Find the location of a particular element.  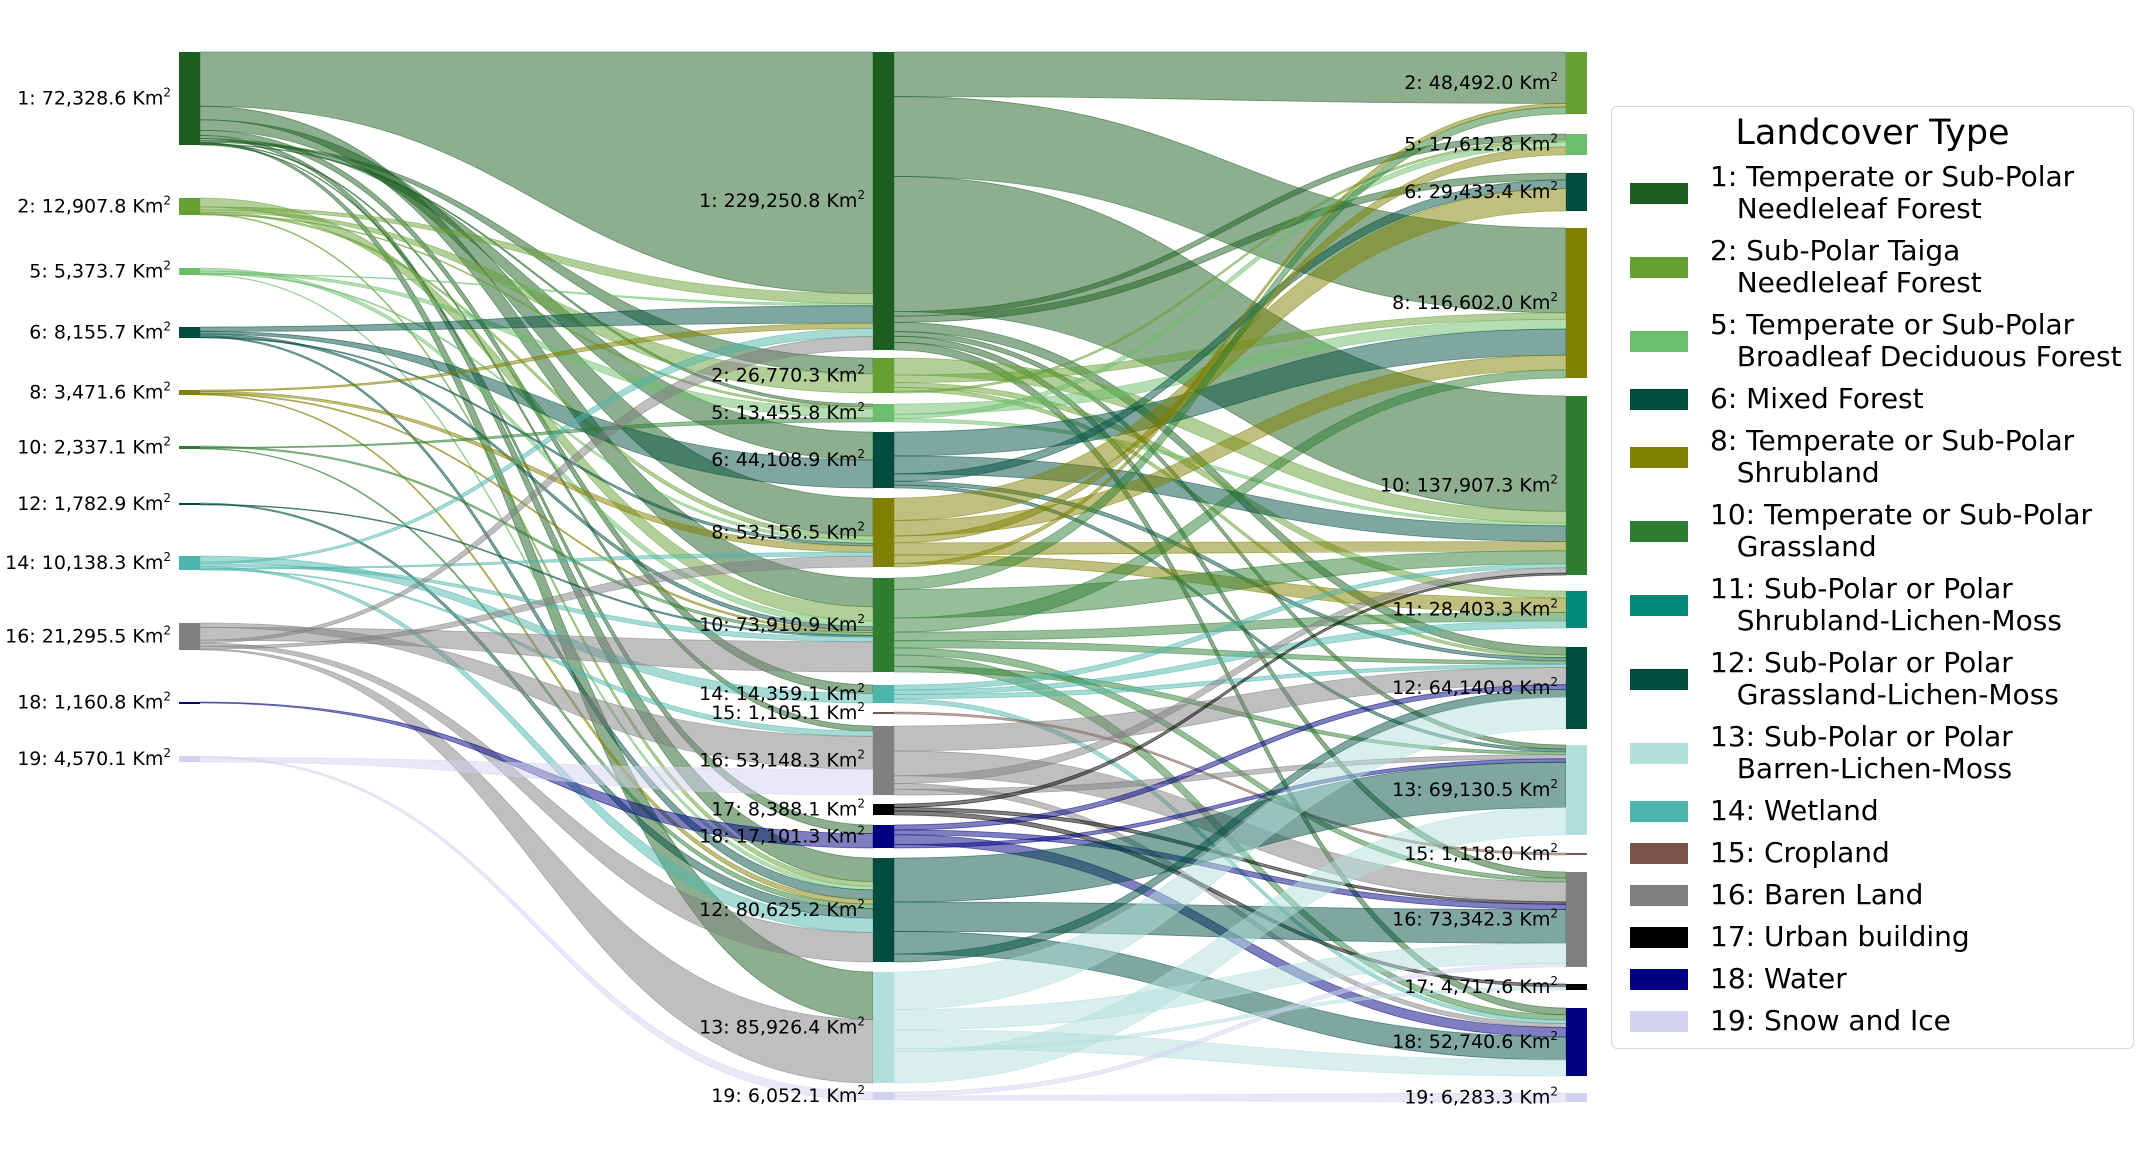

legend-label: 19: Snow and Ice is located at coordinates (1830, 1020).